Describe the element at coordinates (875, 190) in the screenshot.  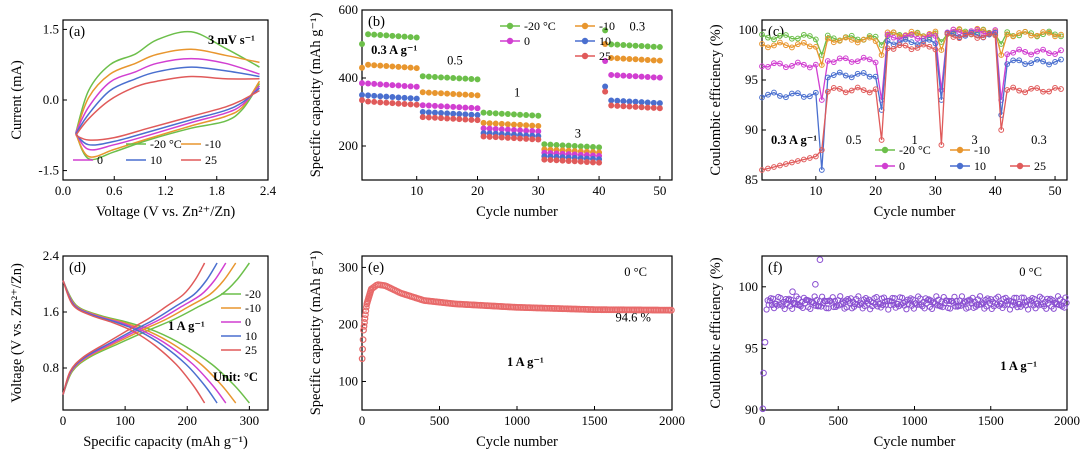
I see `x-tick-label: 20` at that location.